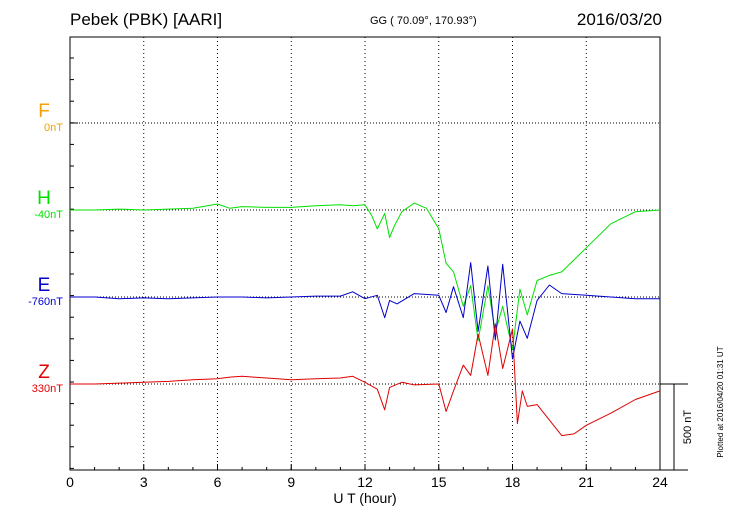  Describe the element at coordinates (365, 482) in the screenshot. I see `x-tick-label: 12` at that location.